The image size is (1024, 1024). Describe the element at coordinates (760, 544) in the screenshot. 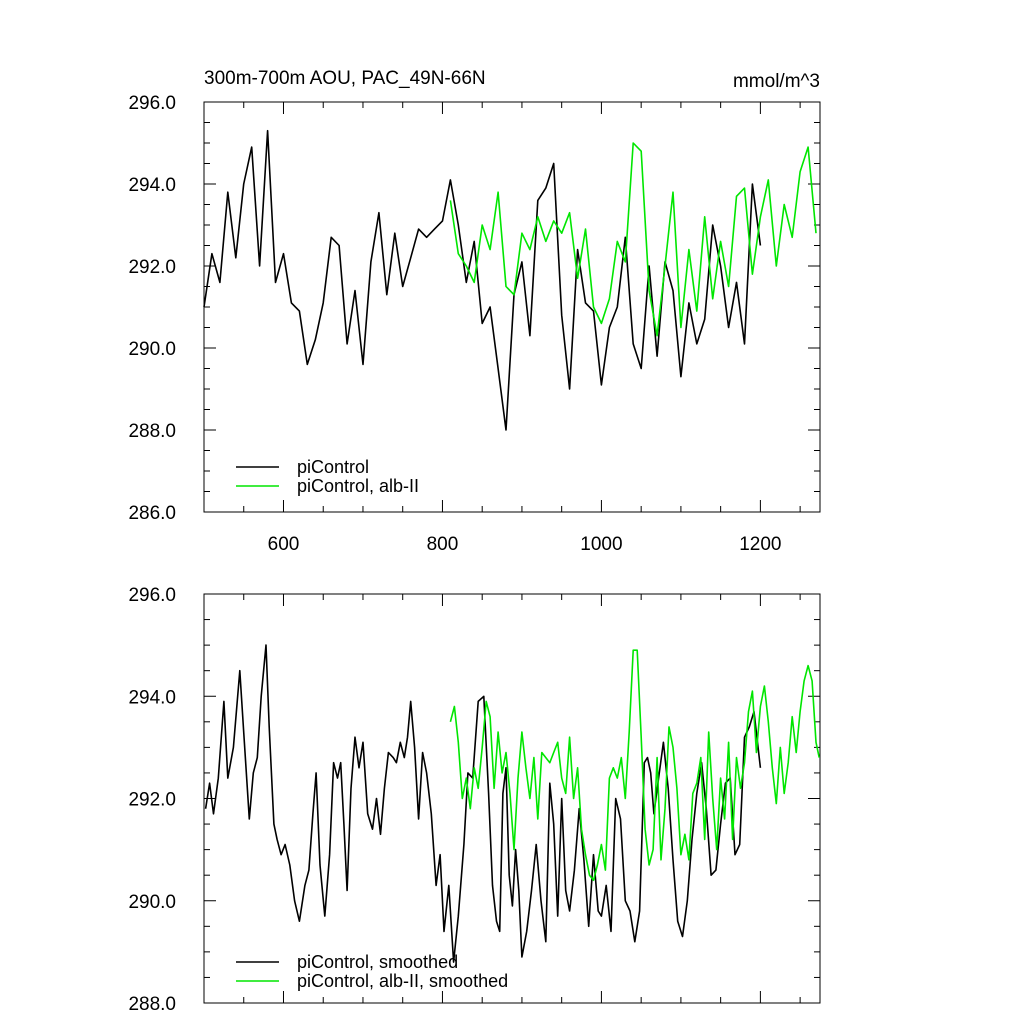

I see `top-xtick-label: 1200` at that location.